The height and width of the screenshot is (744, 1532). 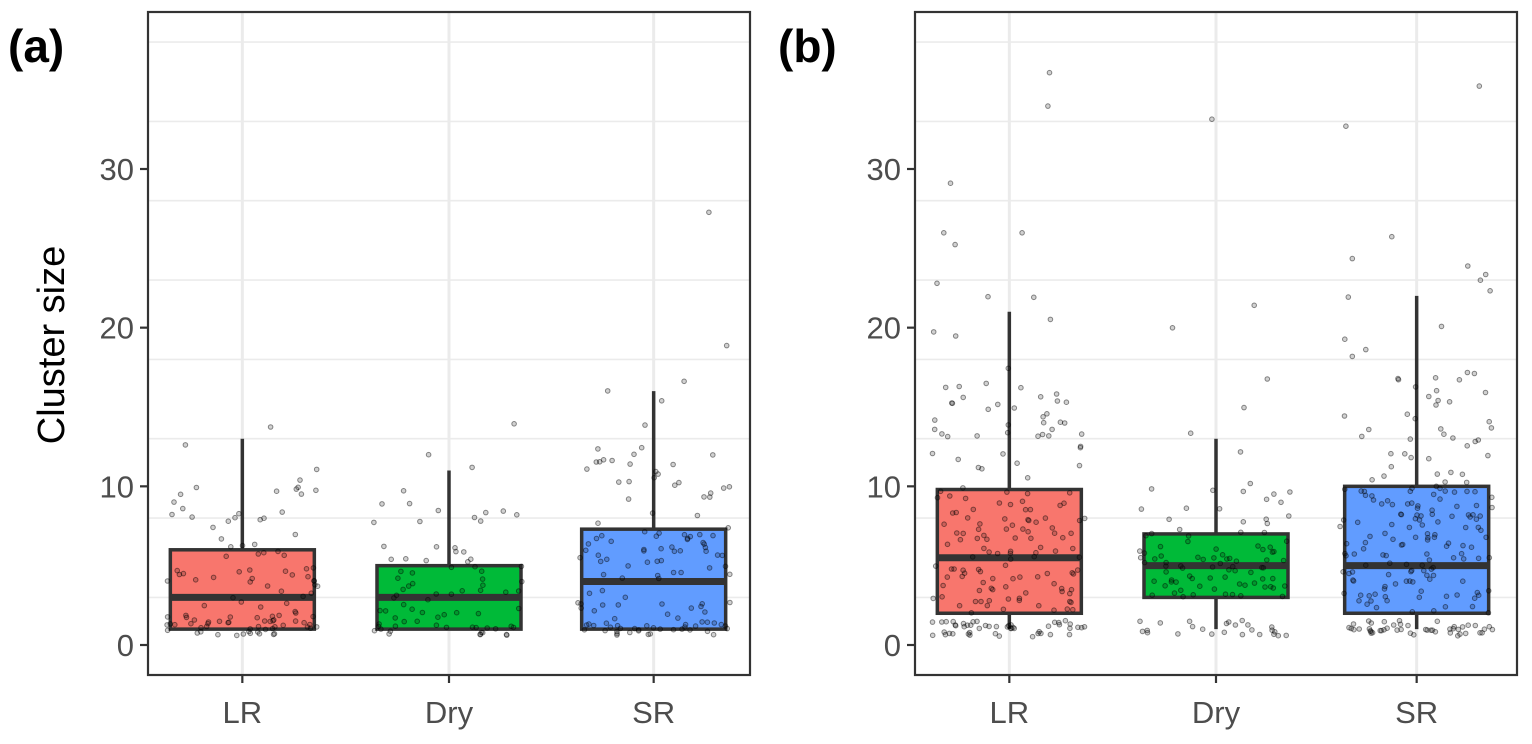 What do you see at coordinates (891, 407) in the screenshot?
I see `y-axis-b: 0 10 20 30` at bounding box center [891, 407].